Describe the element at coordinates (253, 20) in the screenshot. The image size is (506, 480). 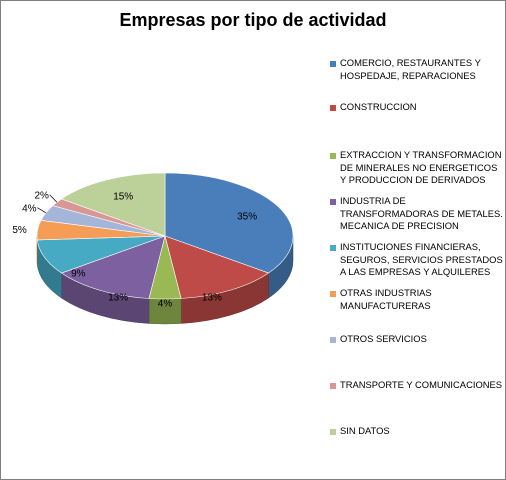
I see `chart-title: Empresas por tipo de actividad` at that location.